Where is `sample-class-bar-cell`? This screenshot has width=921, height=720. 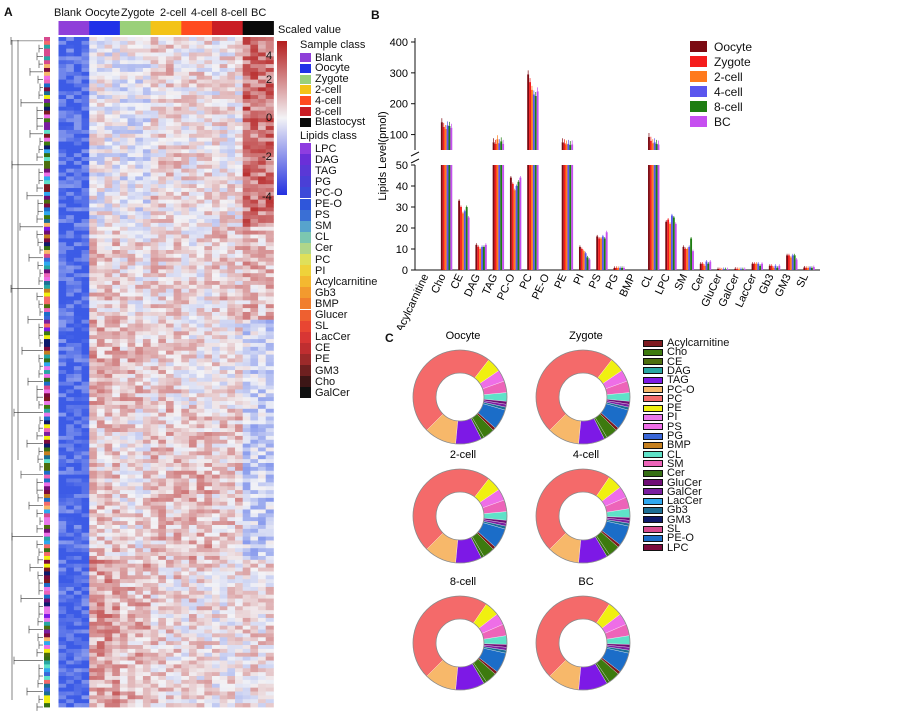
sample-class-bar-cell is located at coordinates (197, 28).